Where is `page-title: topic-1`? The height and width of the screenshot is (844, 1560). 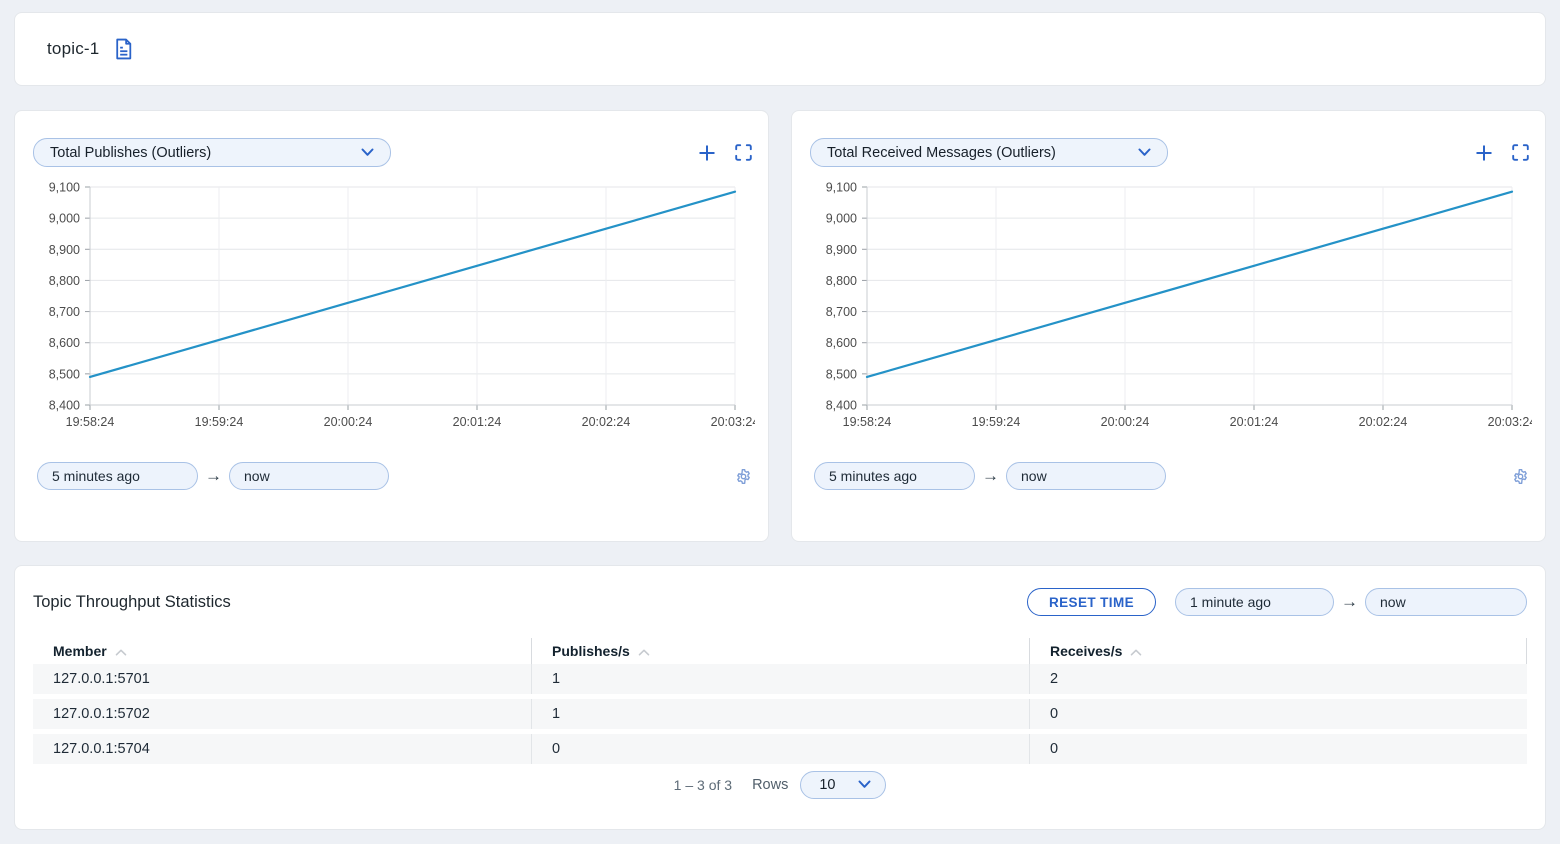
page-title: topic-1 is located at coordinates (73, 48).